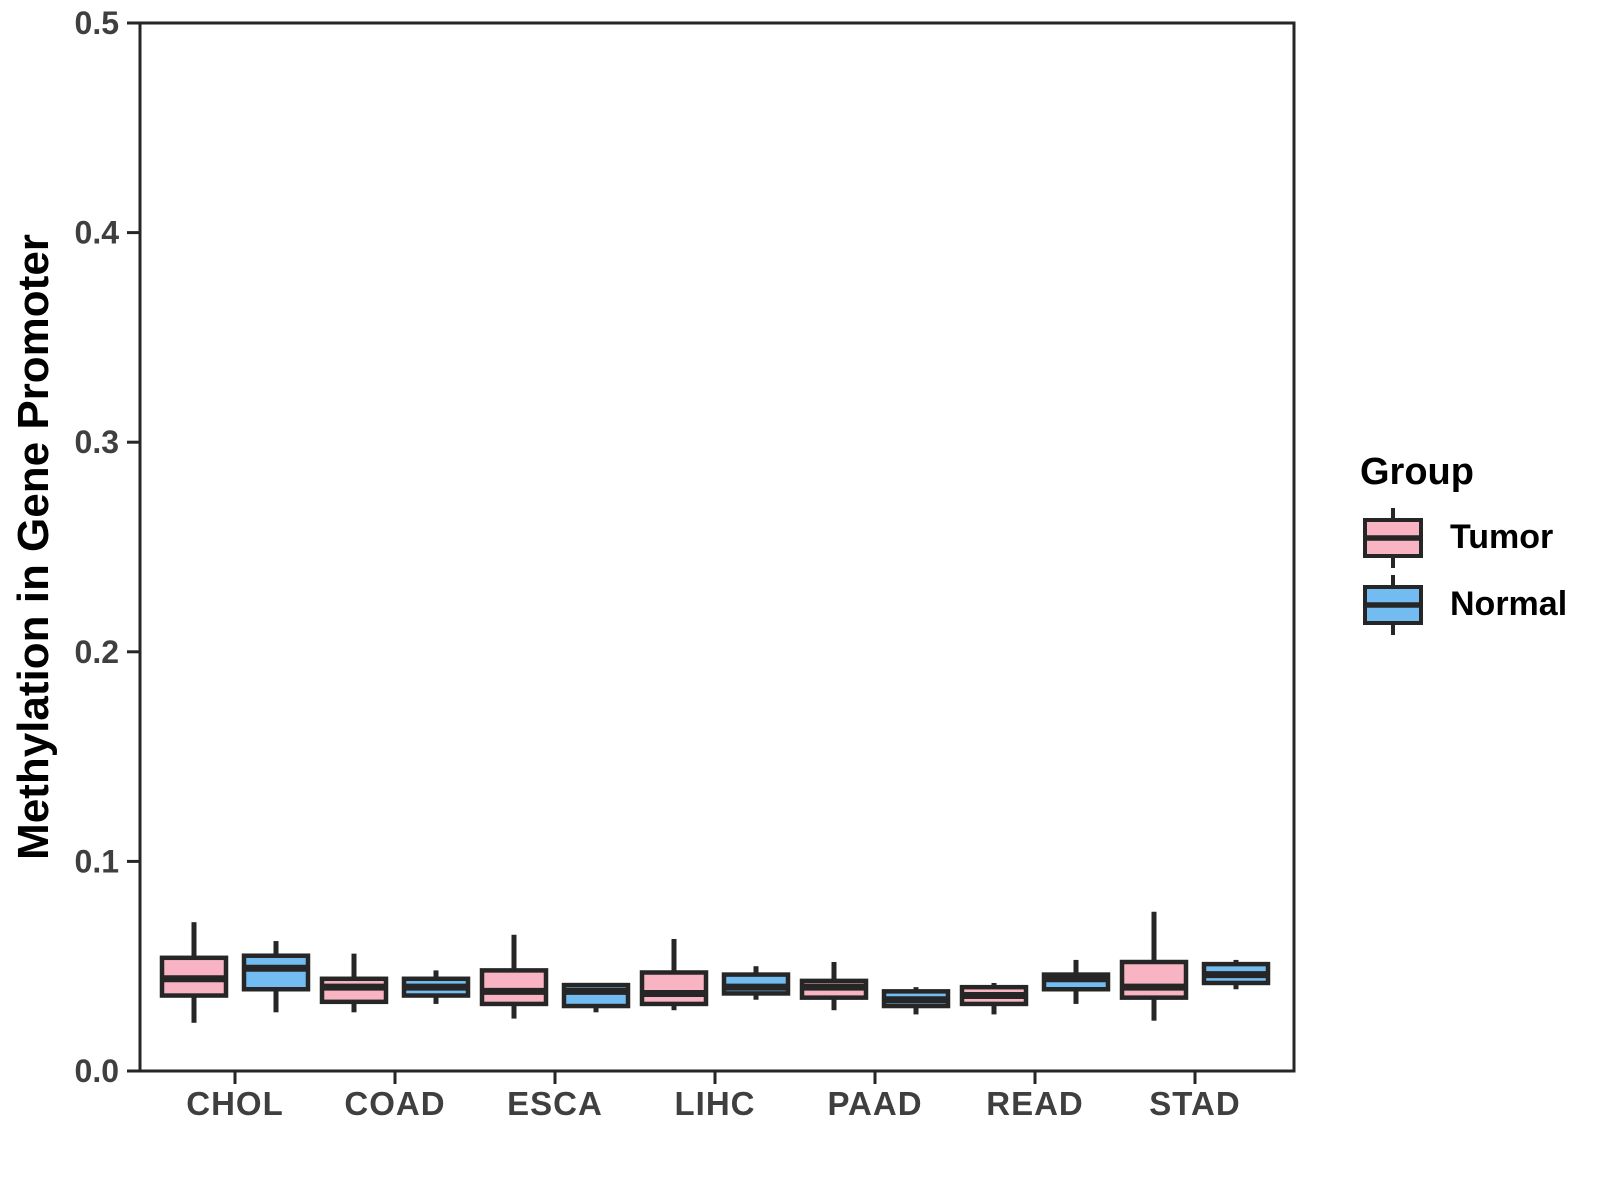 This screenshot has width=1600, height=1200. What do you see at coordinates (1393, 537) in the screenshot?
I see `tumor-boxplot-glyph-icon` at bounding box center [1393, 537].